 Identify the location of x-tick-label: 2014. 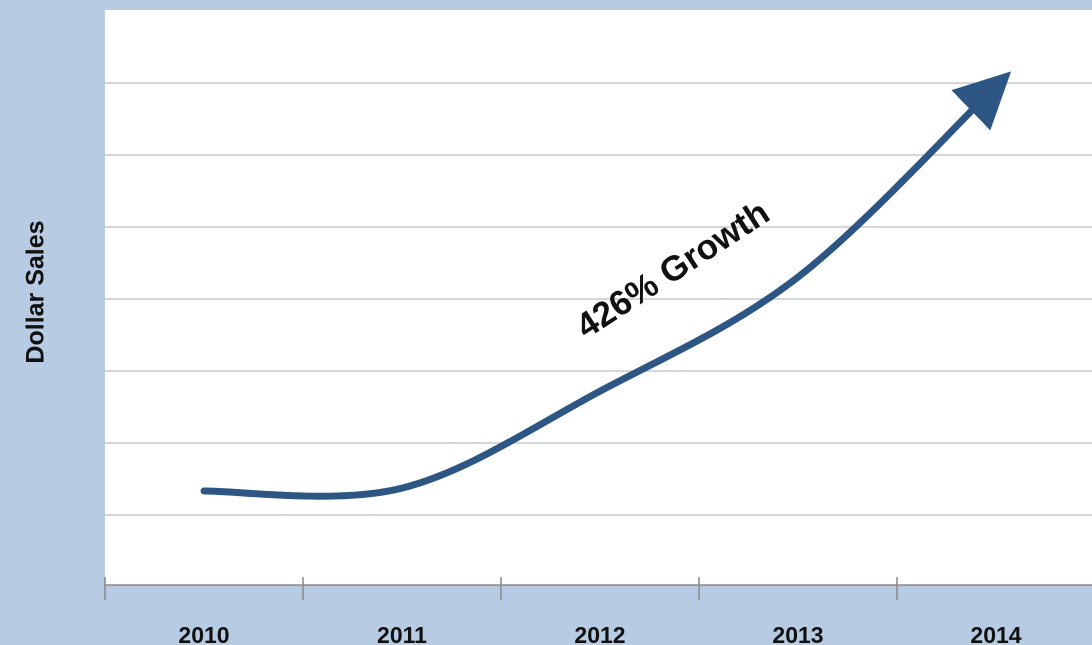
(995, 633).